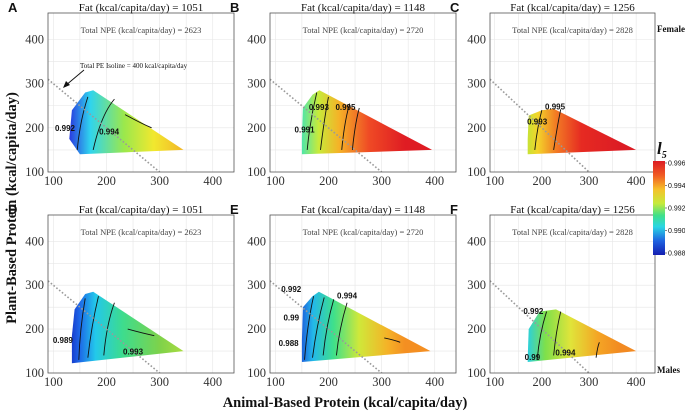 This screenshot has width=685, height=413. Describe the element at coordinates (676, 209) in the screenshot. I see `colorbar-tick-label: 0.992` at that location.